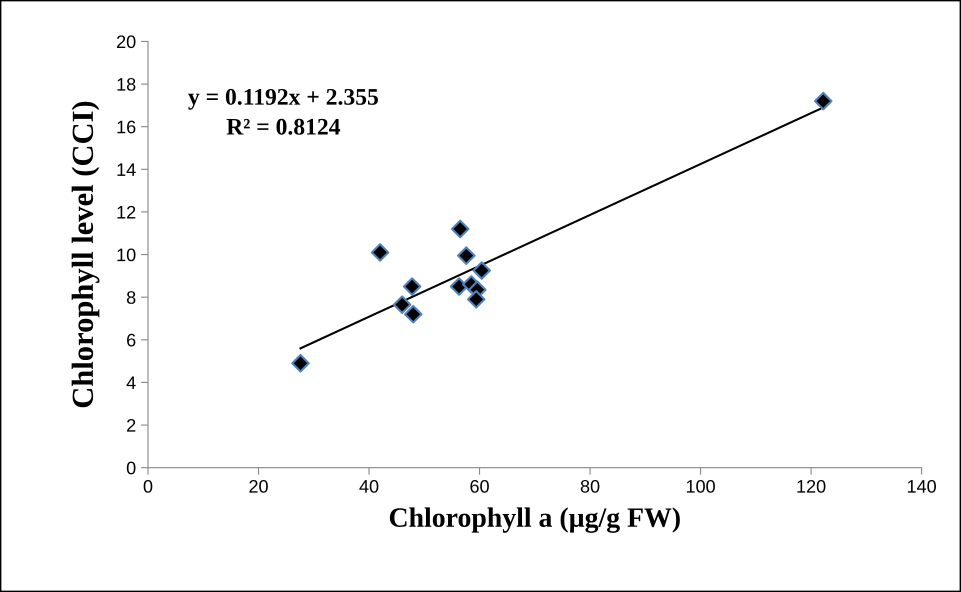  Describe the element at coordinates (131, 297) in the screenshot. I see `y-tick-label: 8` at that location.